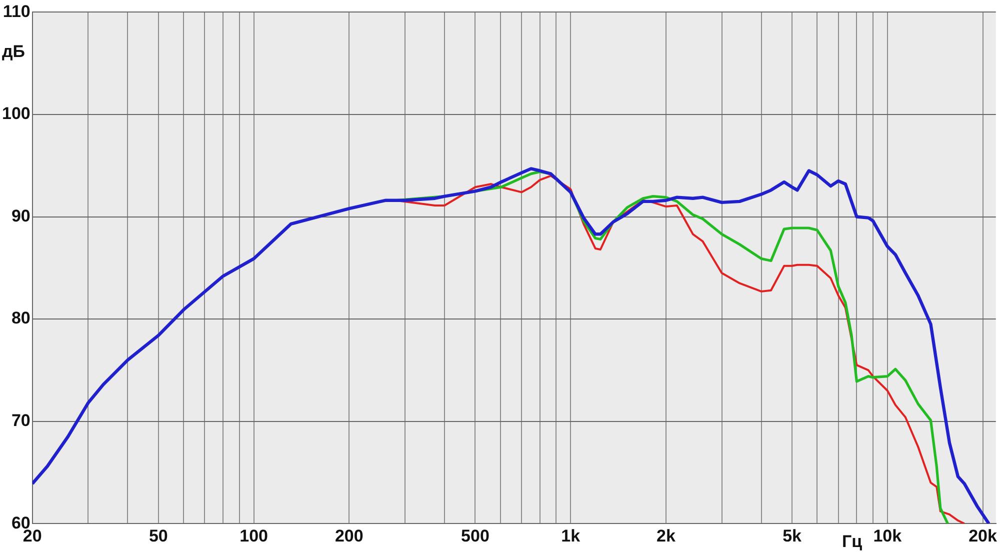 This screenshot has width=1000, height=554. I want to click on y-axis-title: дБ, so click(14, 52).